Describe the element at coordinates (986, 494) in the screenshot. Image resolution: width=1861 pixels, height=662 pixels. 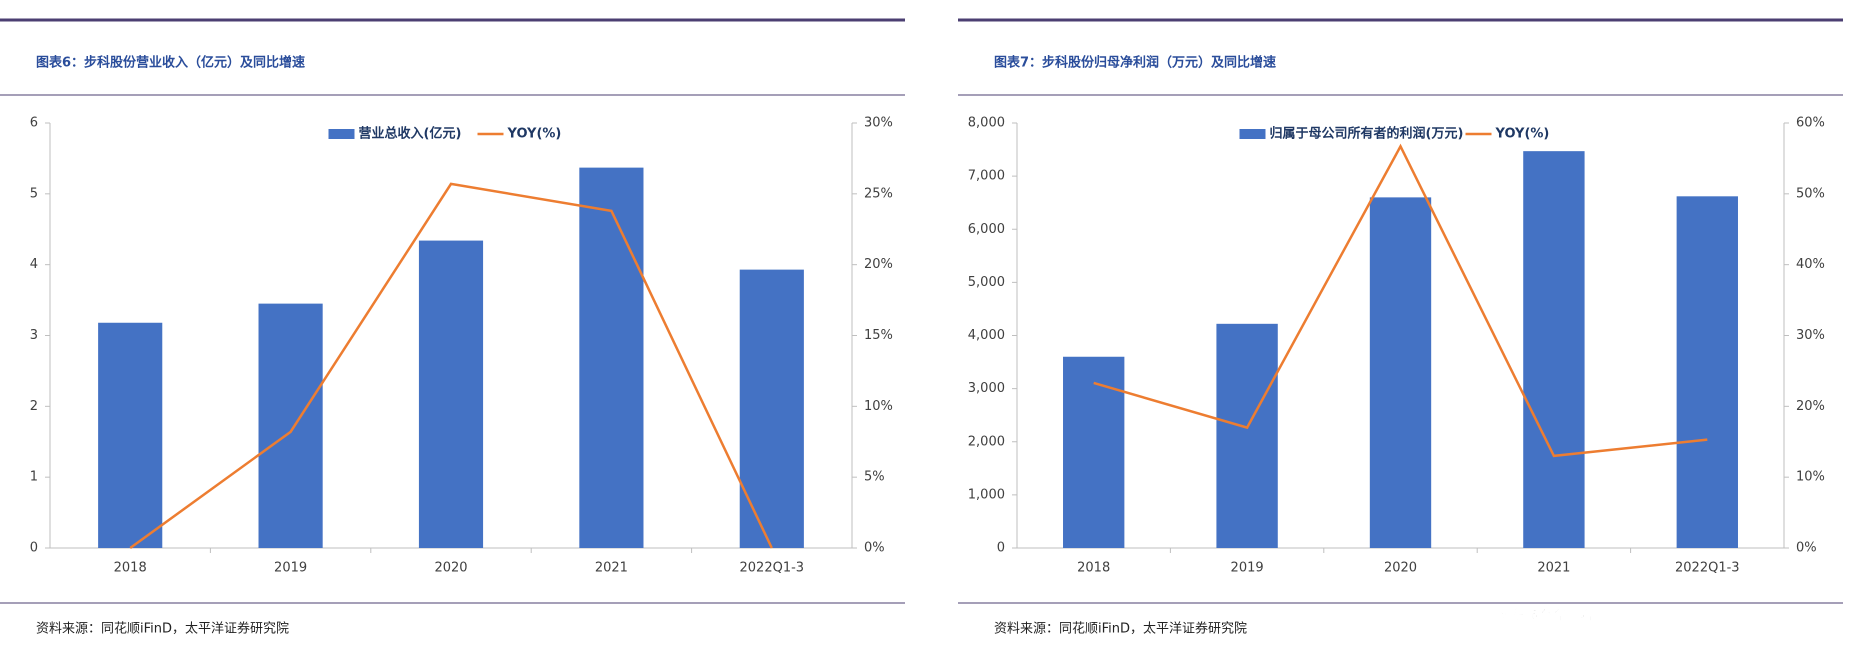
I see `y-tick-label: 1,000` at that location.